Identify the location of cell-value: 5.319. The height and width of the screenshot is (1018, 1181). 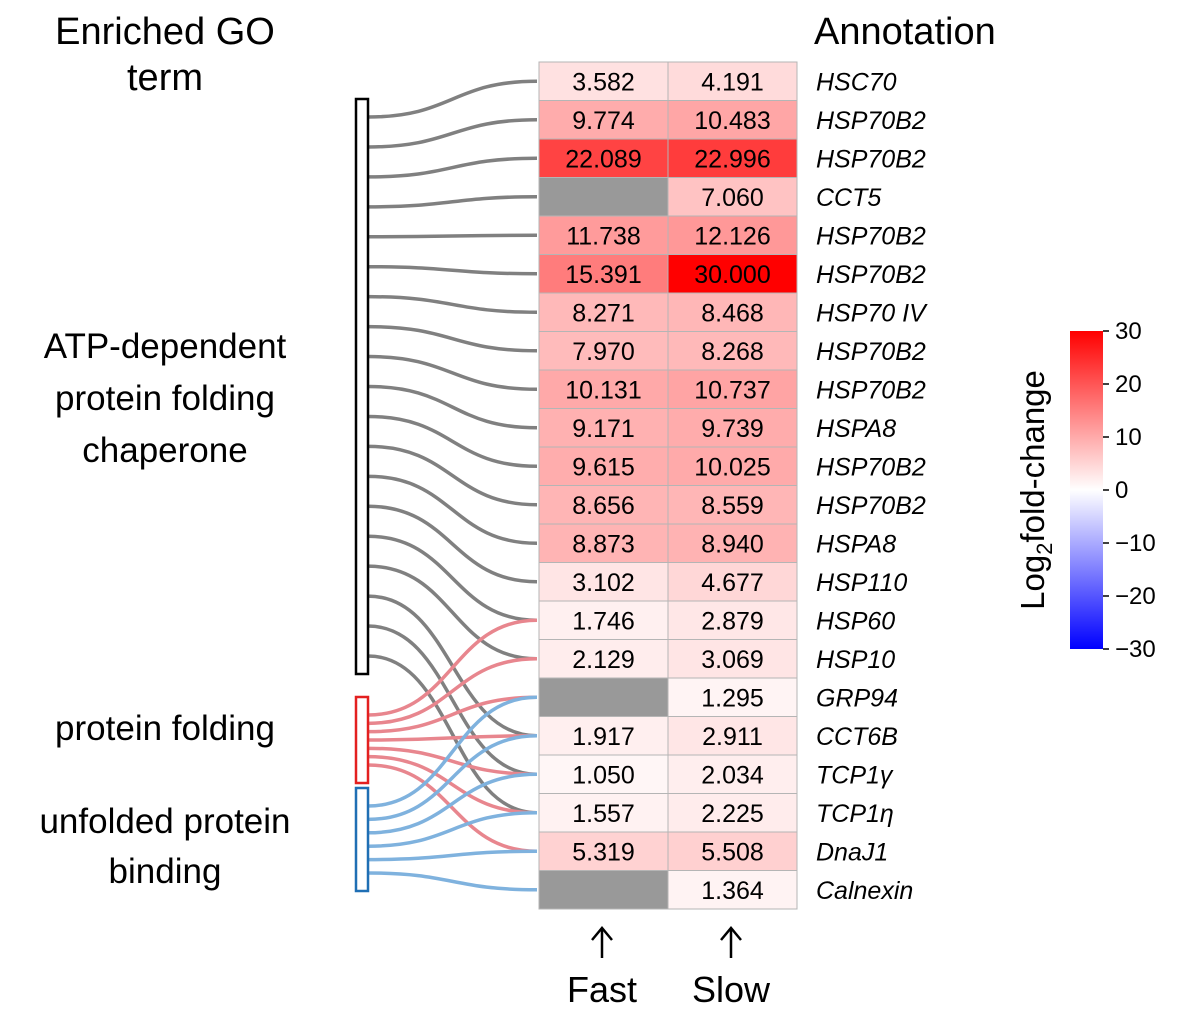
(603, 852).